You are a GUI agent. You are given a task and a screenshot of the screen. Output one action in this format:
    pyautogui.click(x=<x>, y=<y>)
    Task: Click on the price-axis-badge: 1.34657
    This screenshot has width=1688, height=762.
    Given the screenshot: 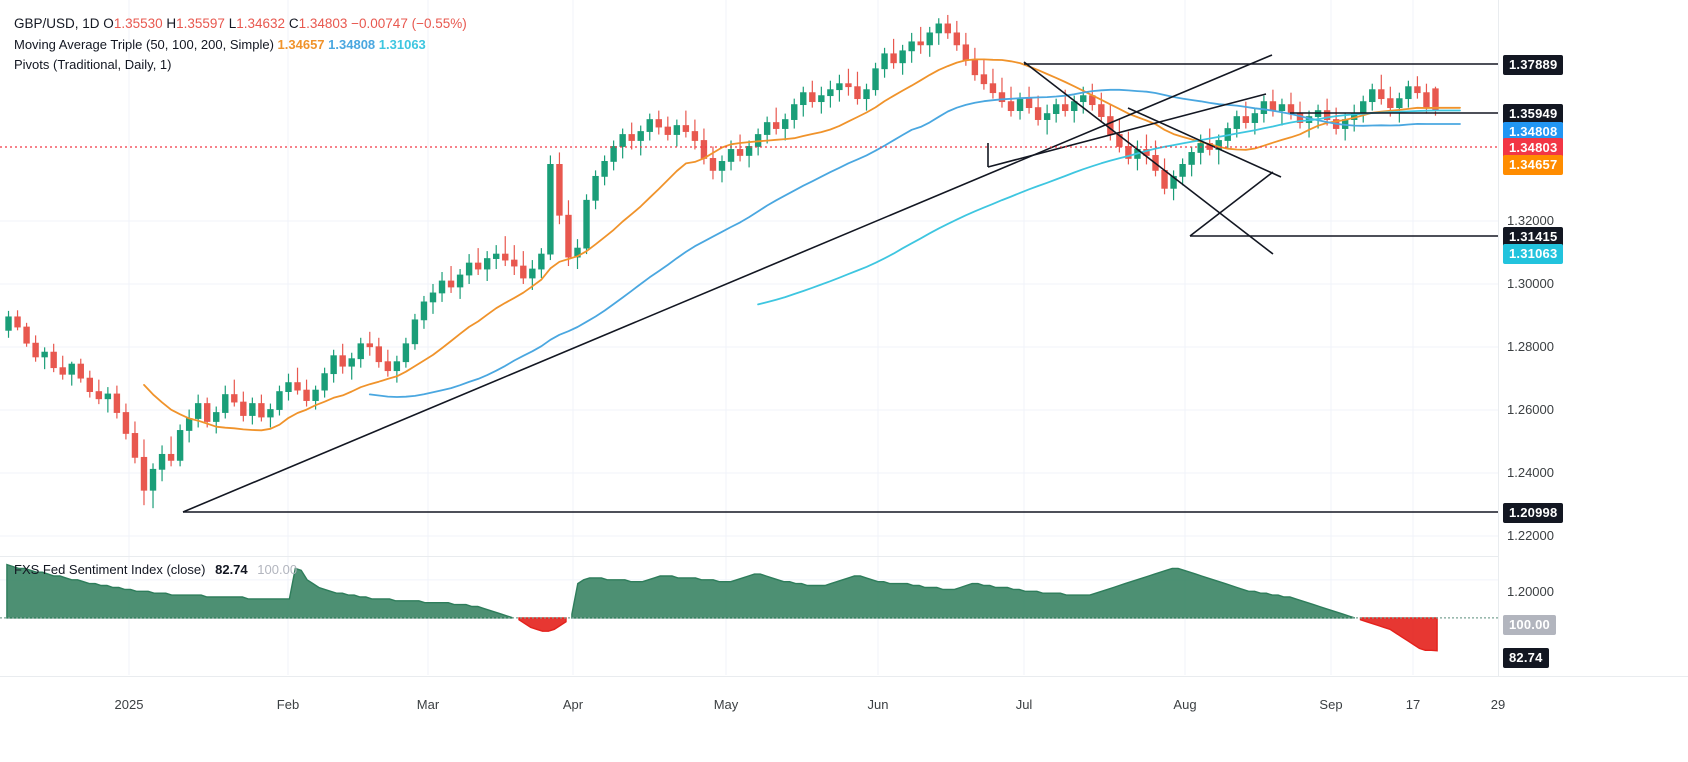 What is the action you would take?
    pyautogui.click(x=1533, y=165)
    